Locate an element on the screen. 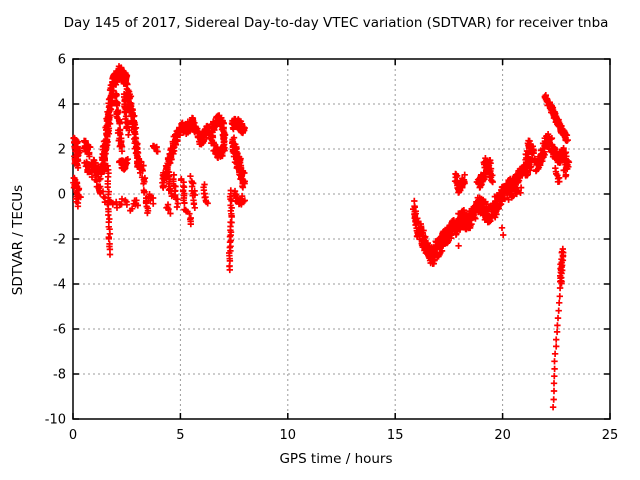 The image size is (640, 480). x-tick-label: 5 is located at coordinates (180, 435).